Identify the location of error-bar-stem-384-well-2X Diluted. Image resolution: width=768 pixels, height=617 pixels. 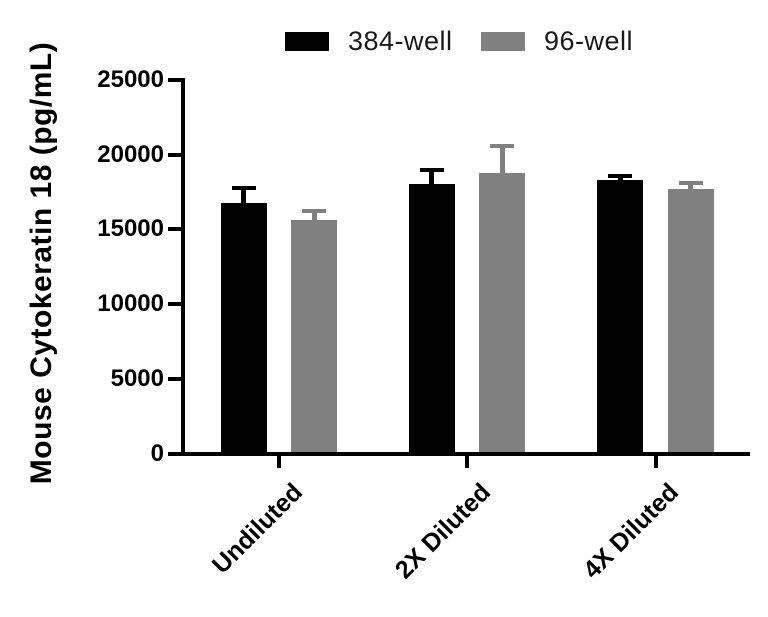
(432, 176).